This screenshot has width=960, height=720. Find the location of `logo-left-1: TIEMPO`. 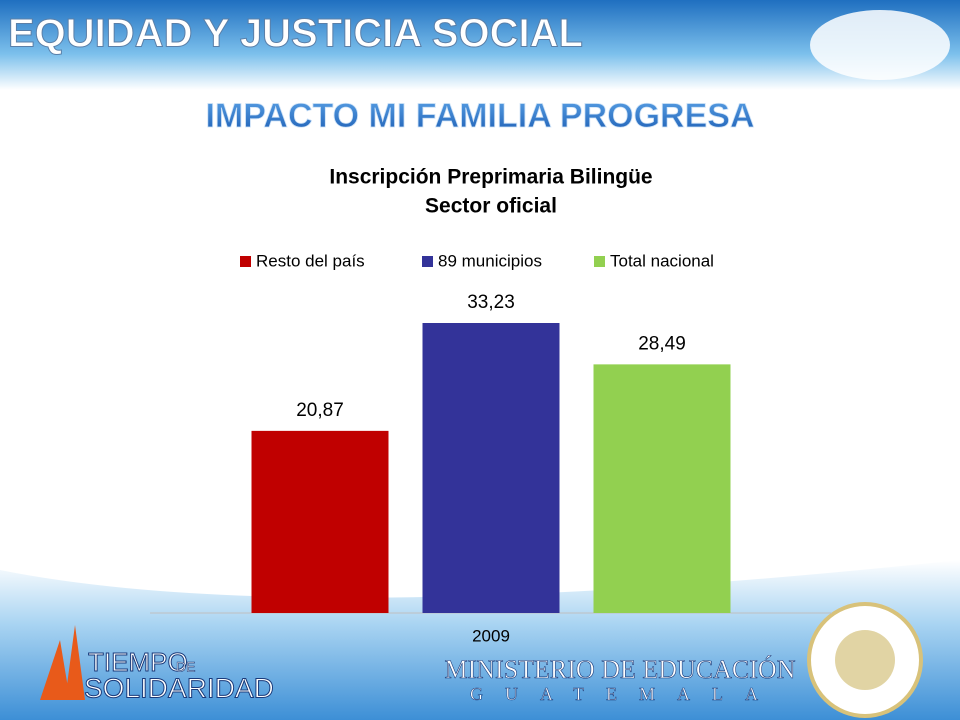

logo-left-1: TIEMPO is located at coordinates (138, 662).